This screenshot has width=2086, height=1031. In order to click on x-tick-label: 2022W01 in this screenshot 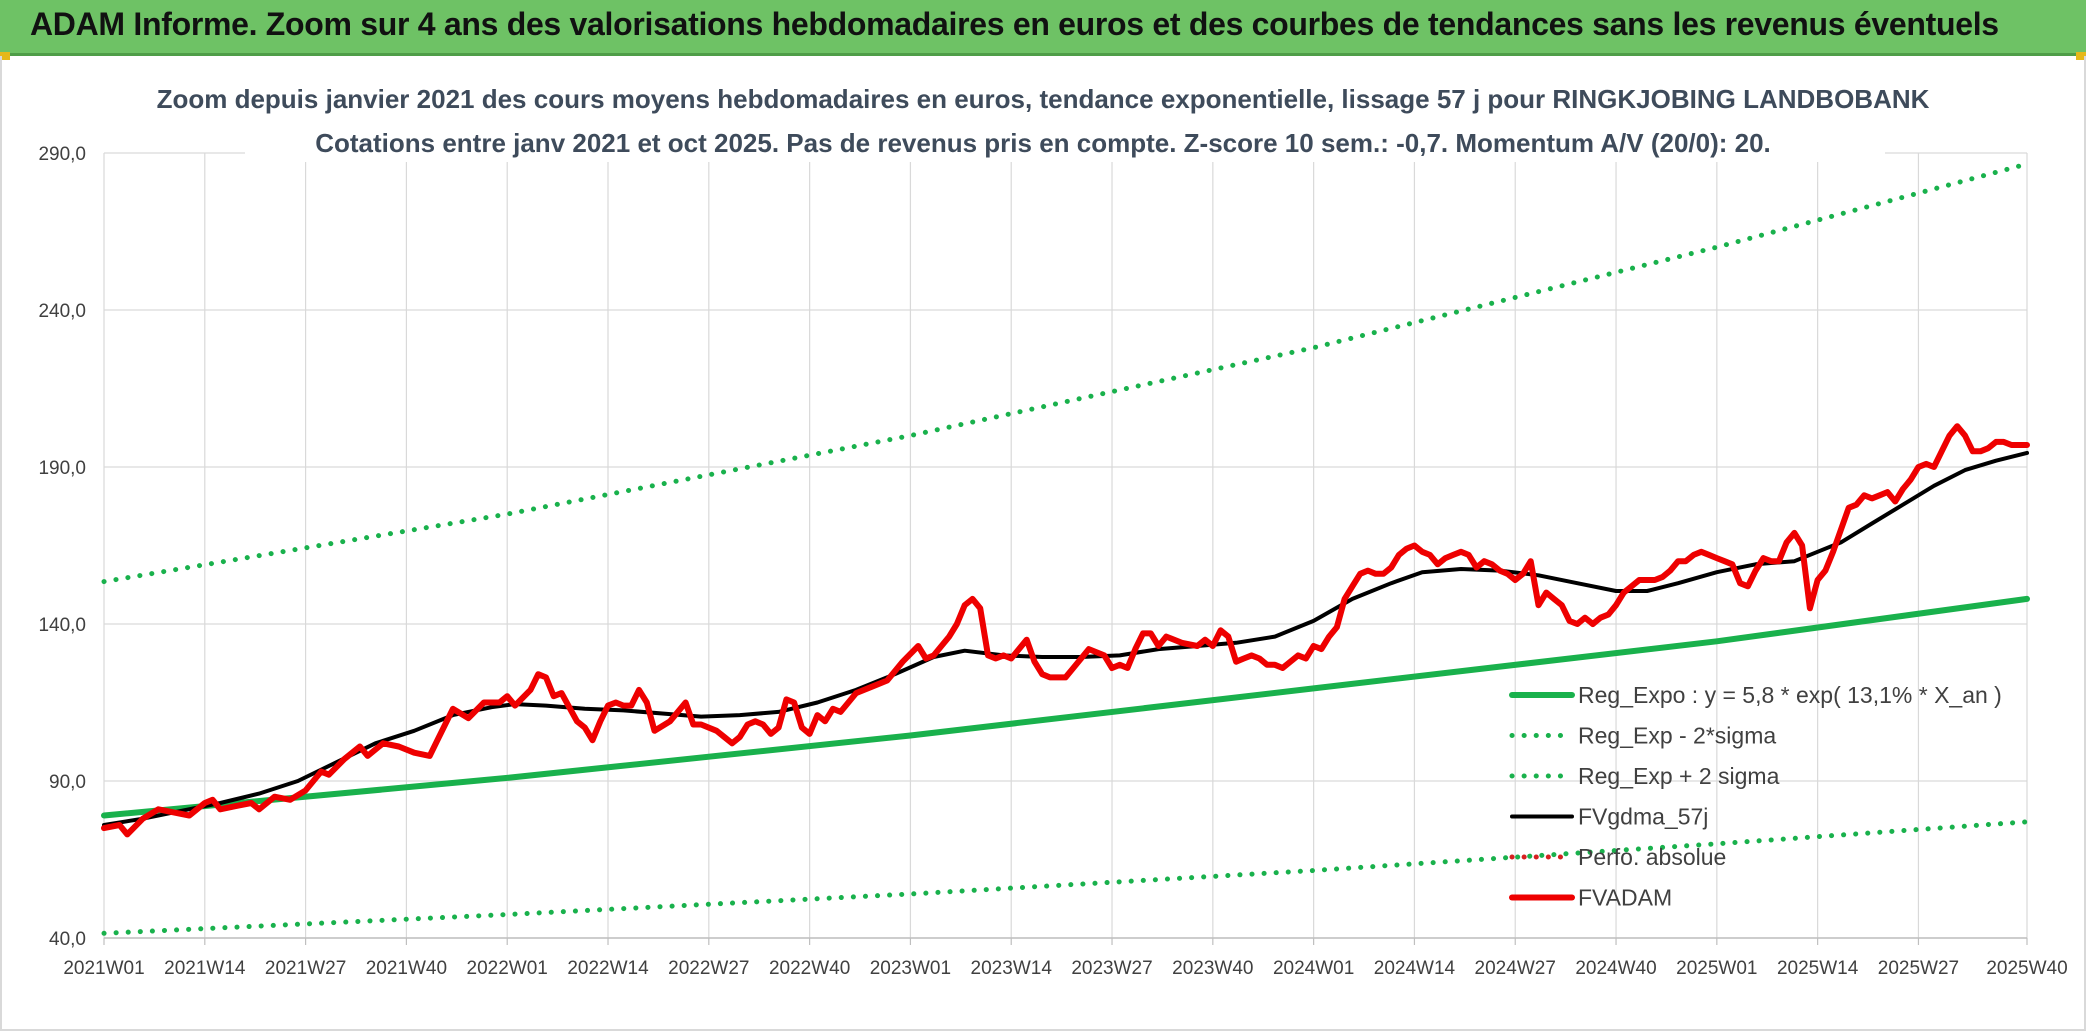, I will do `click(507, 968)`.